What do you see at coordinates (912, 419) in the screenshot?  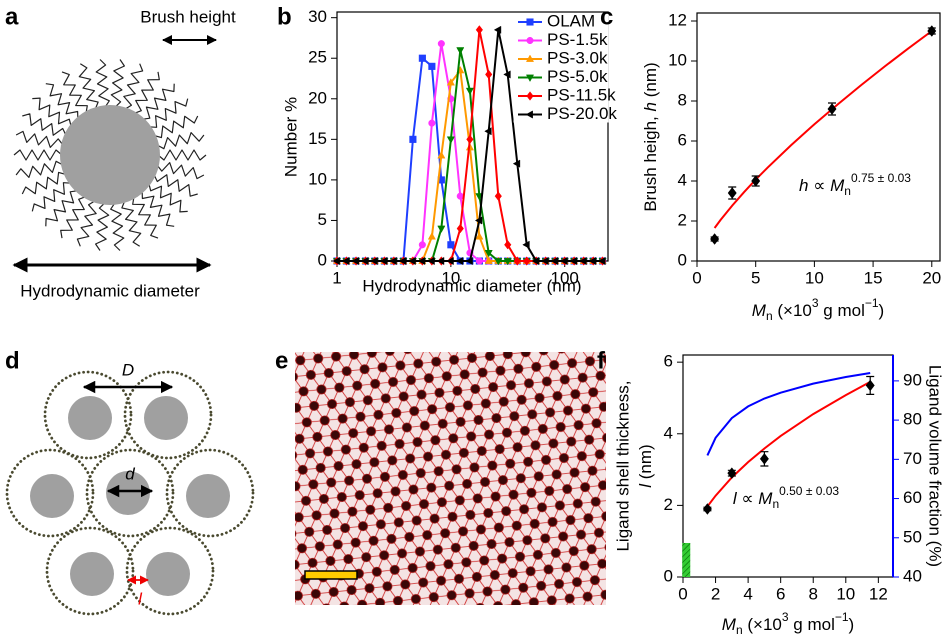 I see `y2-tick-label: 80` at bounding box center [912, 419].